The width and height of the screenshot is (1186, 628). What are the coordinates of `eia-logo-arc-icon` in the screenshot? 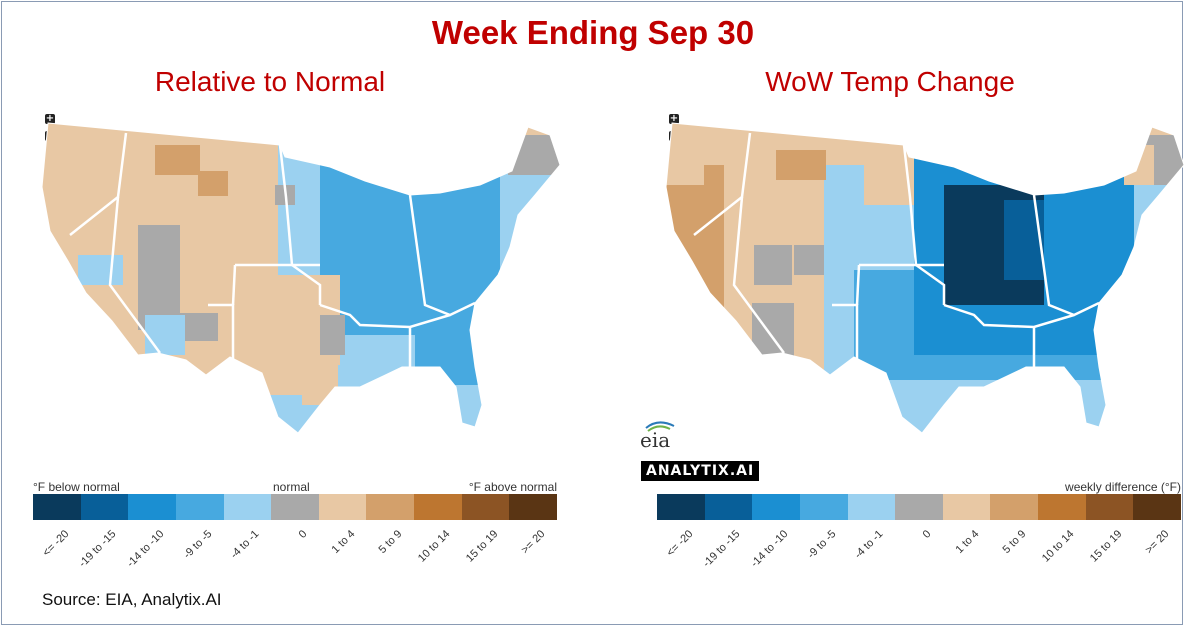 It's located at (660, 426).